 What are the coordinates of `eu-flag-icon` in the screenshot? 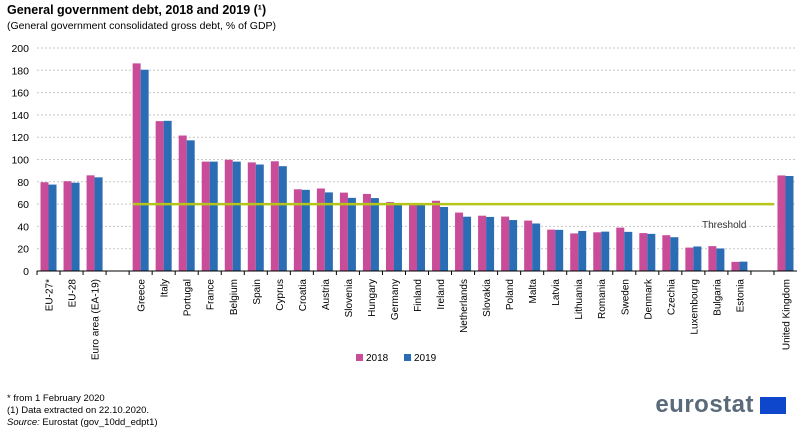 It's located at (773, 405).